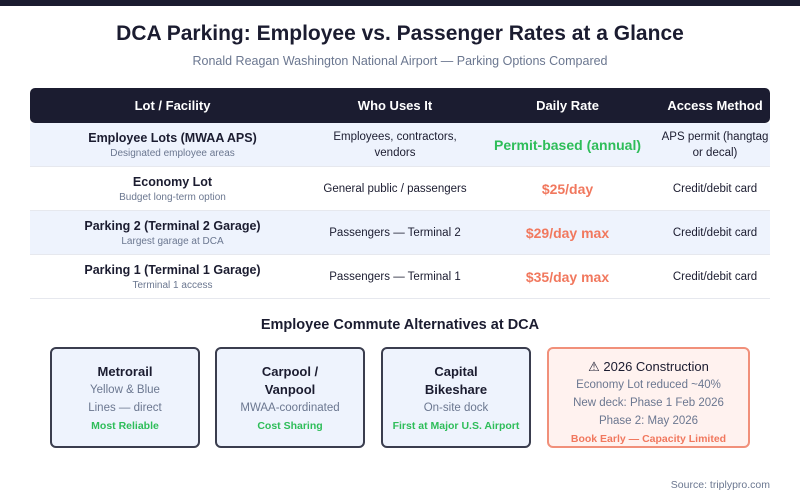 This screenshot has width=800, height=500. Describe the element at coordinates (715, 105) in the screenshot. I see `header-access: Access Method` at that location.